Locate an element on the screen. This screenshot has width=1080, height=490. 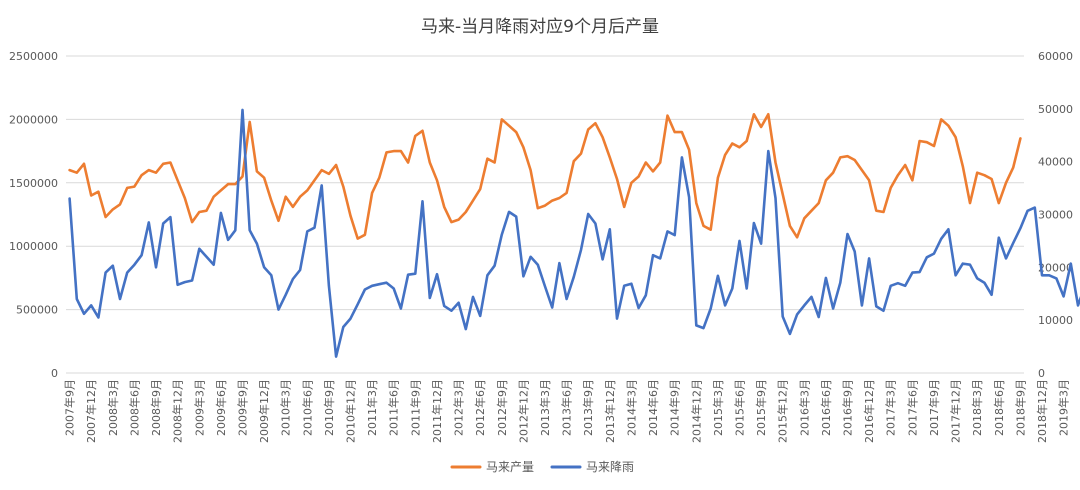
x-tick-label: 2011年3月 is located at coordinates (372, 407).